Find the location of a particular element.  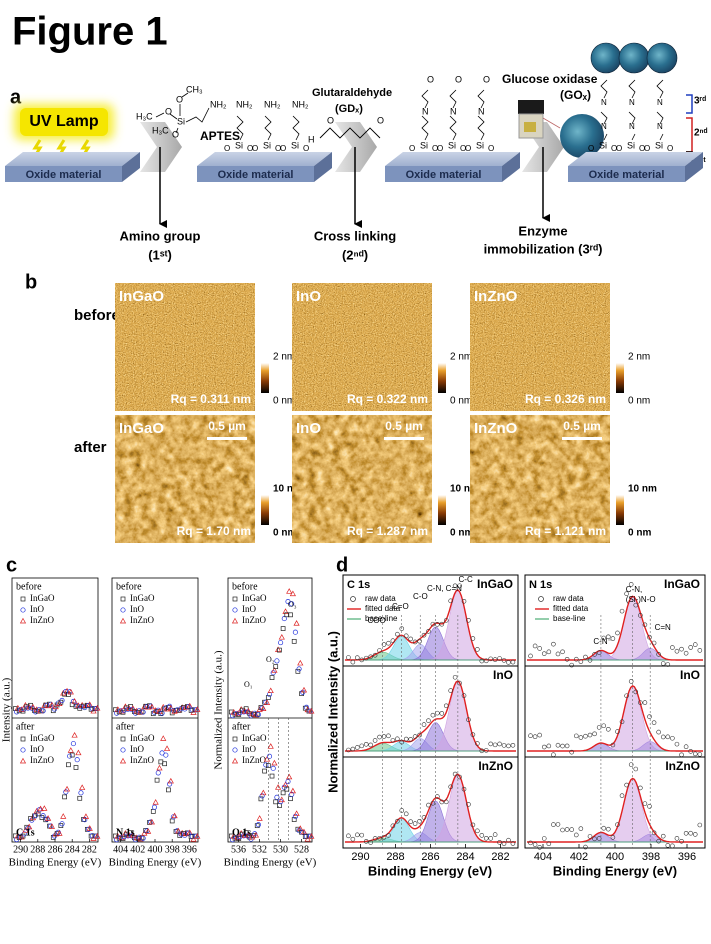

x-tick-label: 282 is located at coordinates (89, 849).